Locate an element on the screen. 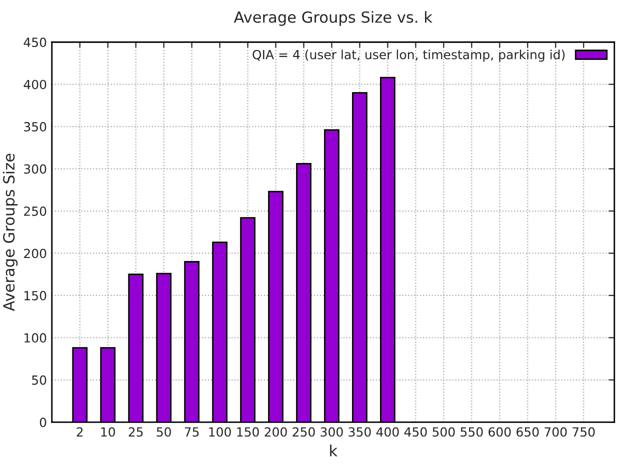 The width and height of the screenshot is (625, 468). x-tick-label: 2 is located at coordinates (79, 431).